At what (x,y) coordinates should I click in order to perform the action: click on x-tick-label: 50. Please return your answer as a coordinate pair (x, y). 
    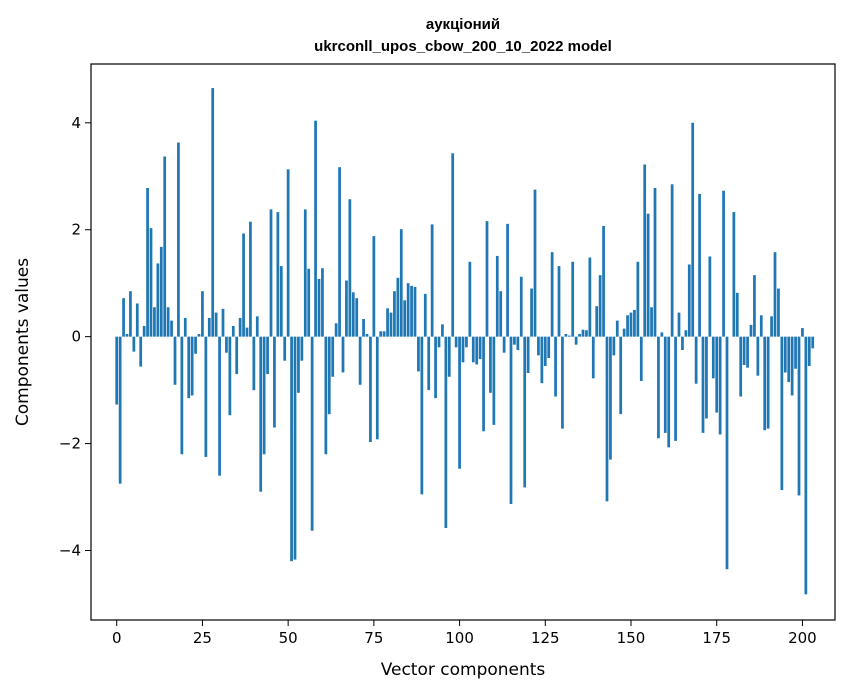
    Looking at the image, I should click on (288, 638).